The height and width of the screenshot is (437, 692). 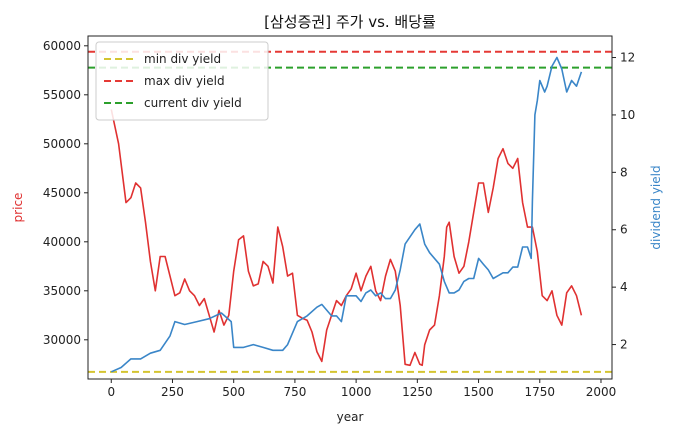 I want to click on y-left-axis-label: price, so click(x=18, y=208).